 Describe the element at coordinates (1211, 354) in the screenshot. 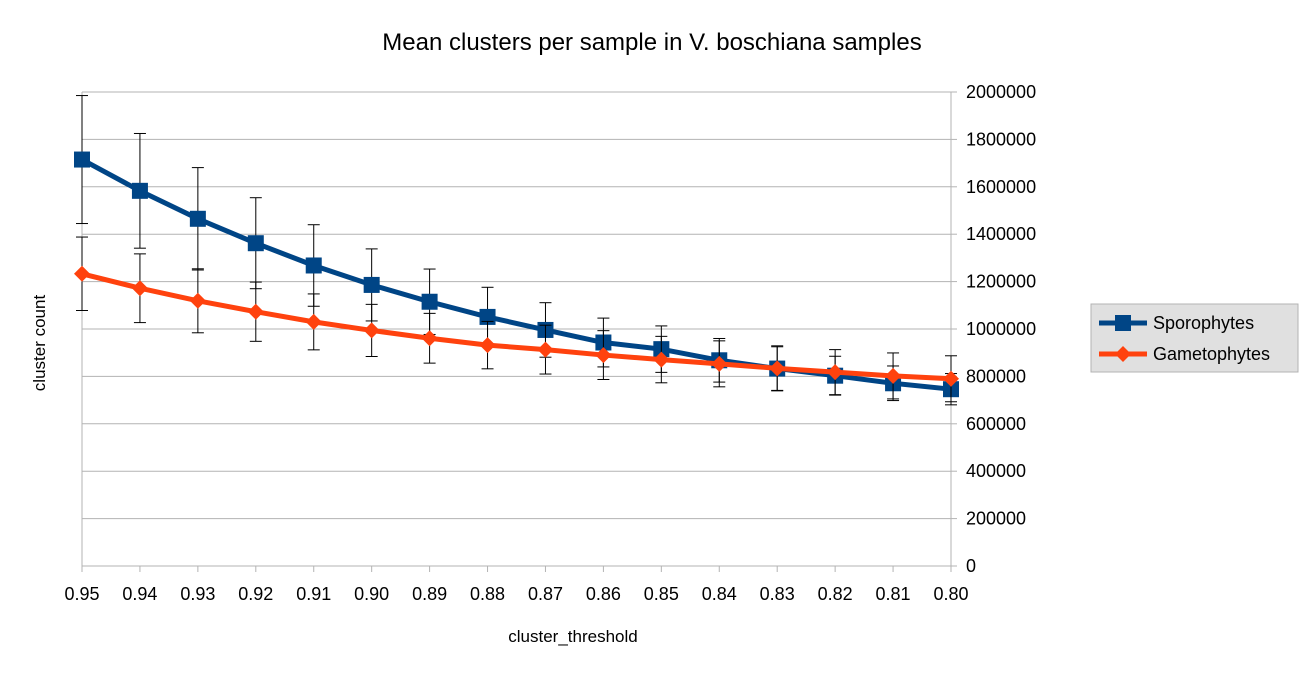

I see `legend-label: Gametophytes` at that location.